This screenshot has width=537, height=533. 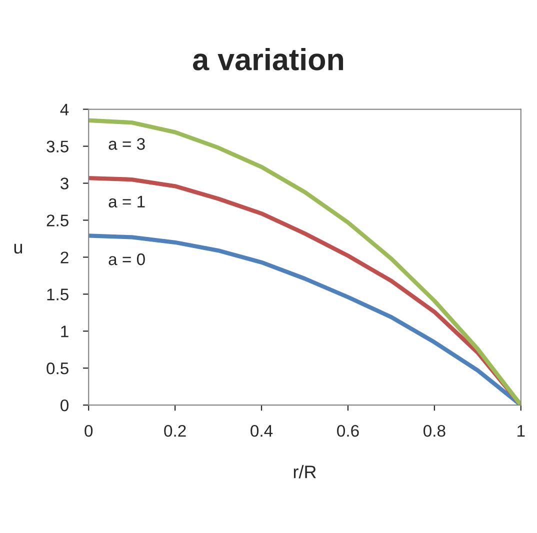 What do you see at coordinates (305, 471) in the screenshot?
I see `x-axis-title: r/R` at bounding box center [305, 471].